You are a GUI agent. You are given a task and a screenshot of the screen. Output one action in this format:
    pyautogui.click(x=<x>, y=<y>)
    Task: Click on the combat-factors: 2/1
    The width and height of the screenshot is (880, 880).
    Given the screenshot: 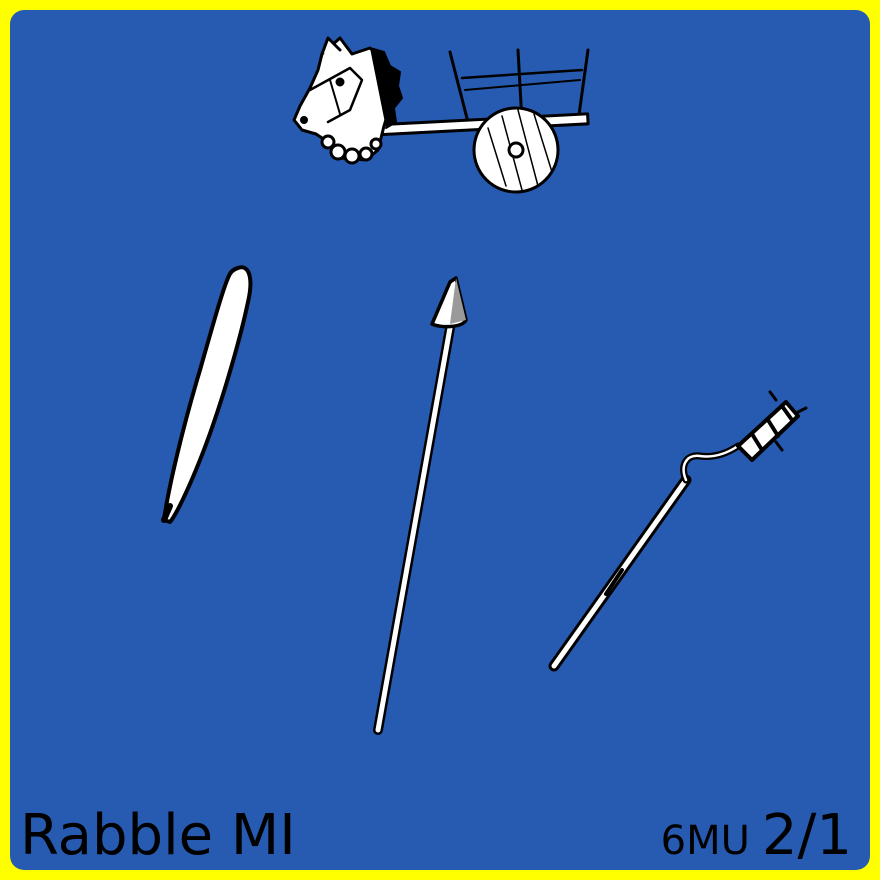 What is the action you would take?
    pyautogui.click(x=806, y=835)
    